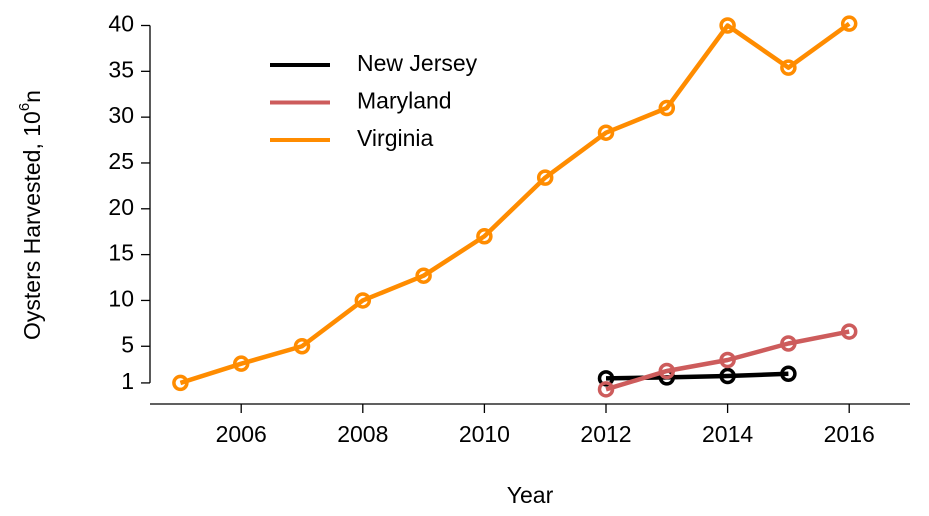  What do you see at coordinates (727, 434) in the screenshot?
I see `x-tick-label: 2014` at bounding box center [727, 434].